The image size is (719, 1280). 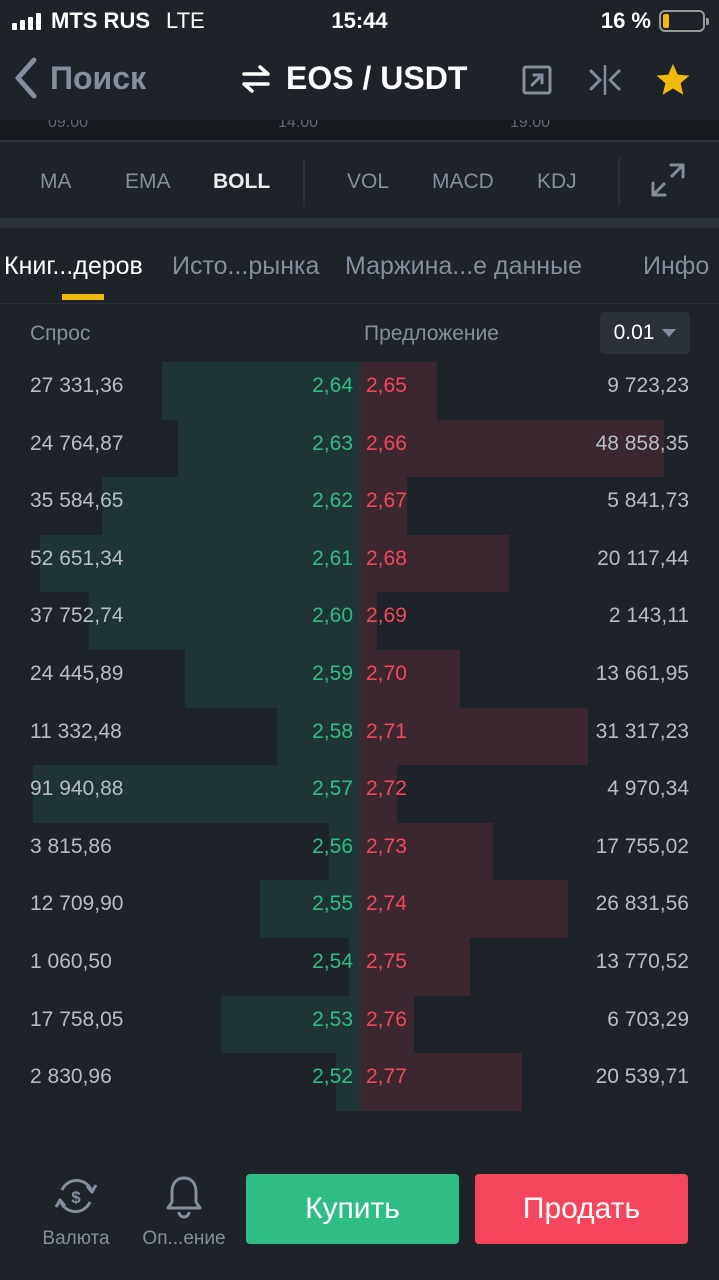 I want to click on precision-dropdown: 0.01, so click(x=645, y=333).